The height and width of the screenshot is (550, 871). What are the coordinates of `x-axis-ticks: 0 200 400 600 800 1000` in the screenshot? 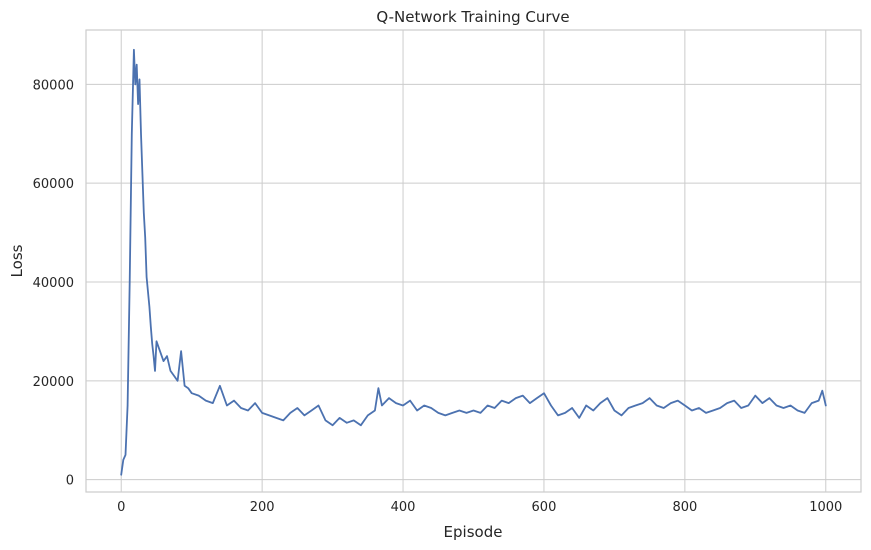 It's located at (479, 507).